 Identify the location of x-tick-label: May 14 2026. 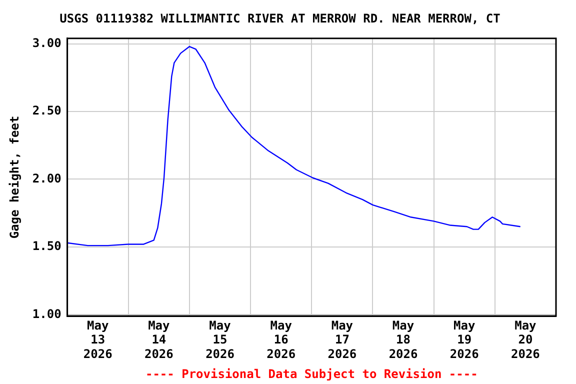
(159, 340).